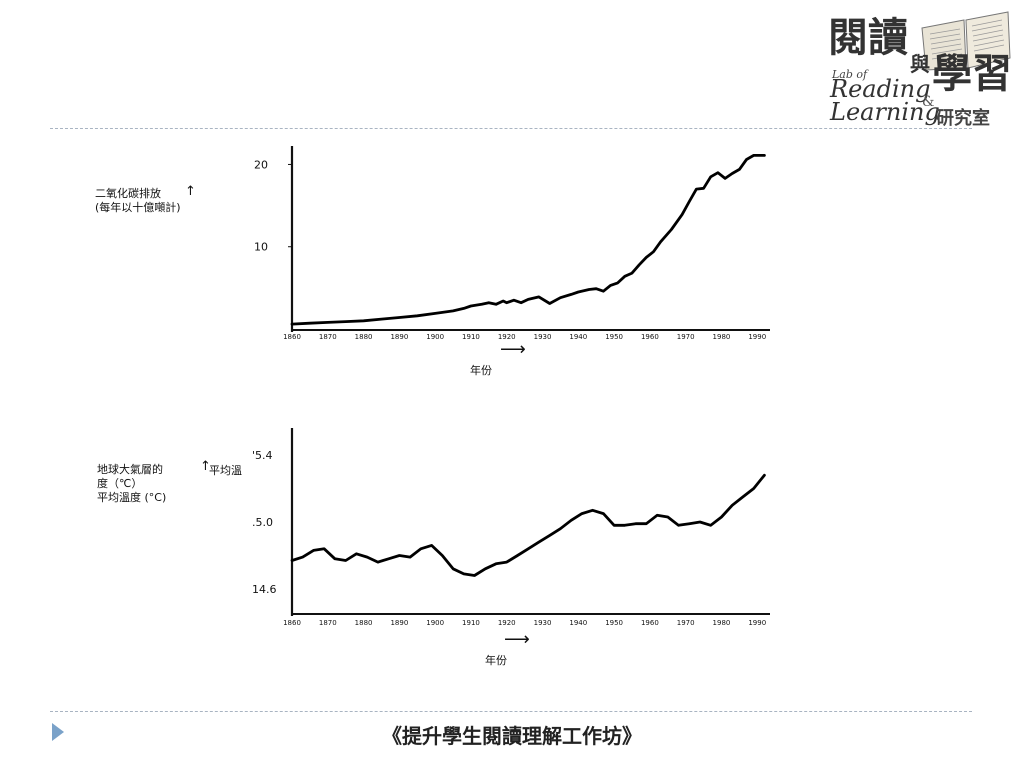  Describe the element at coordinates (513, 349) in the screenshot. I see `chart1-xlabel-arrow-icon: ⟶` at that location.